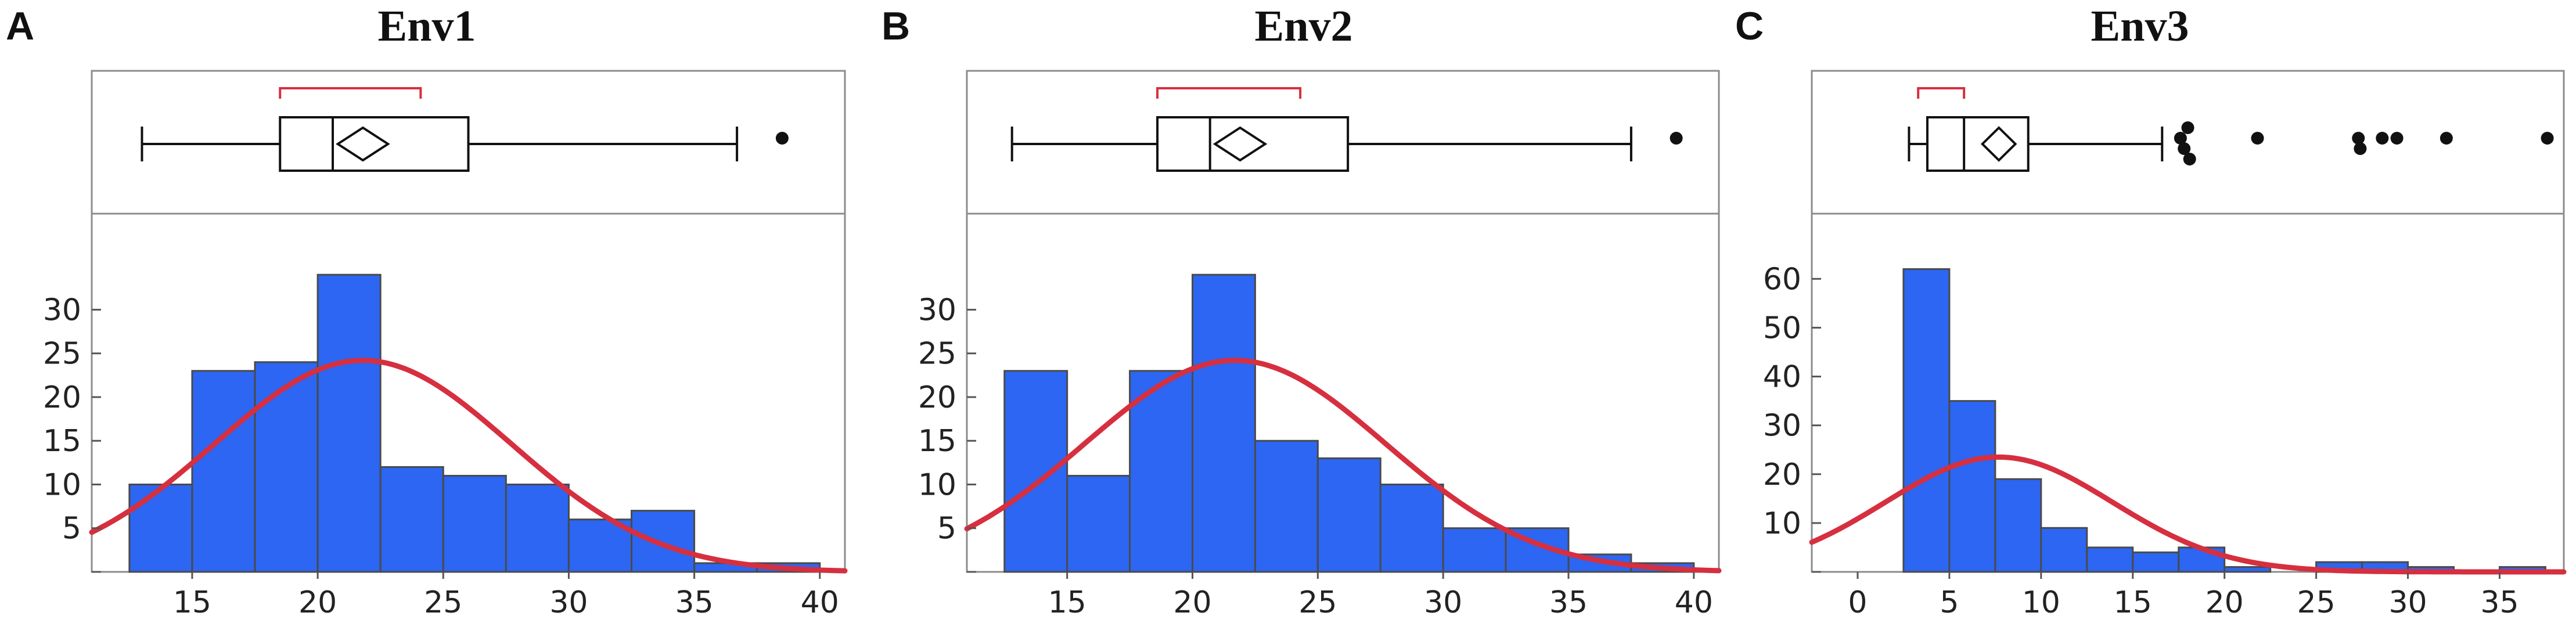 The width and height of the screenshot is (2576, 634). Describe the element at coordinates (1749, 26) in the screenshot. I see `panel-letter: C` at that location.